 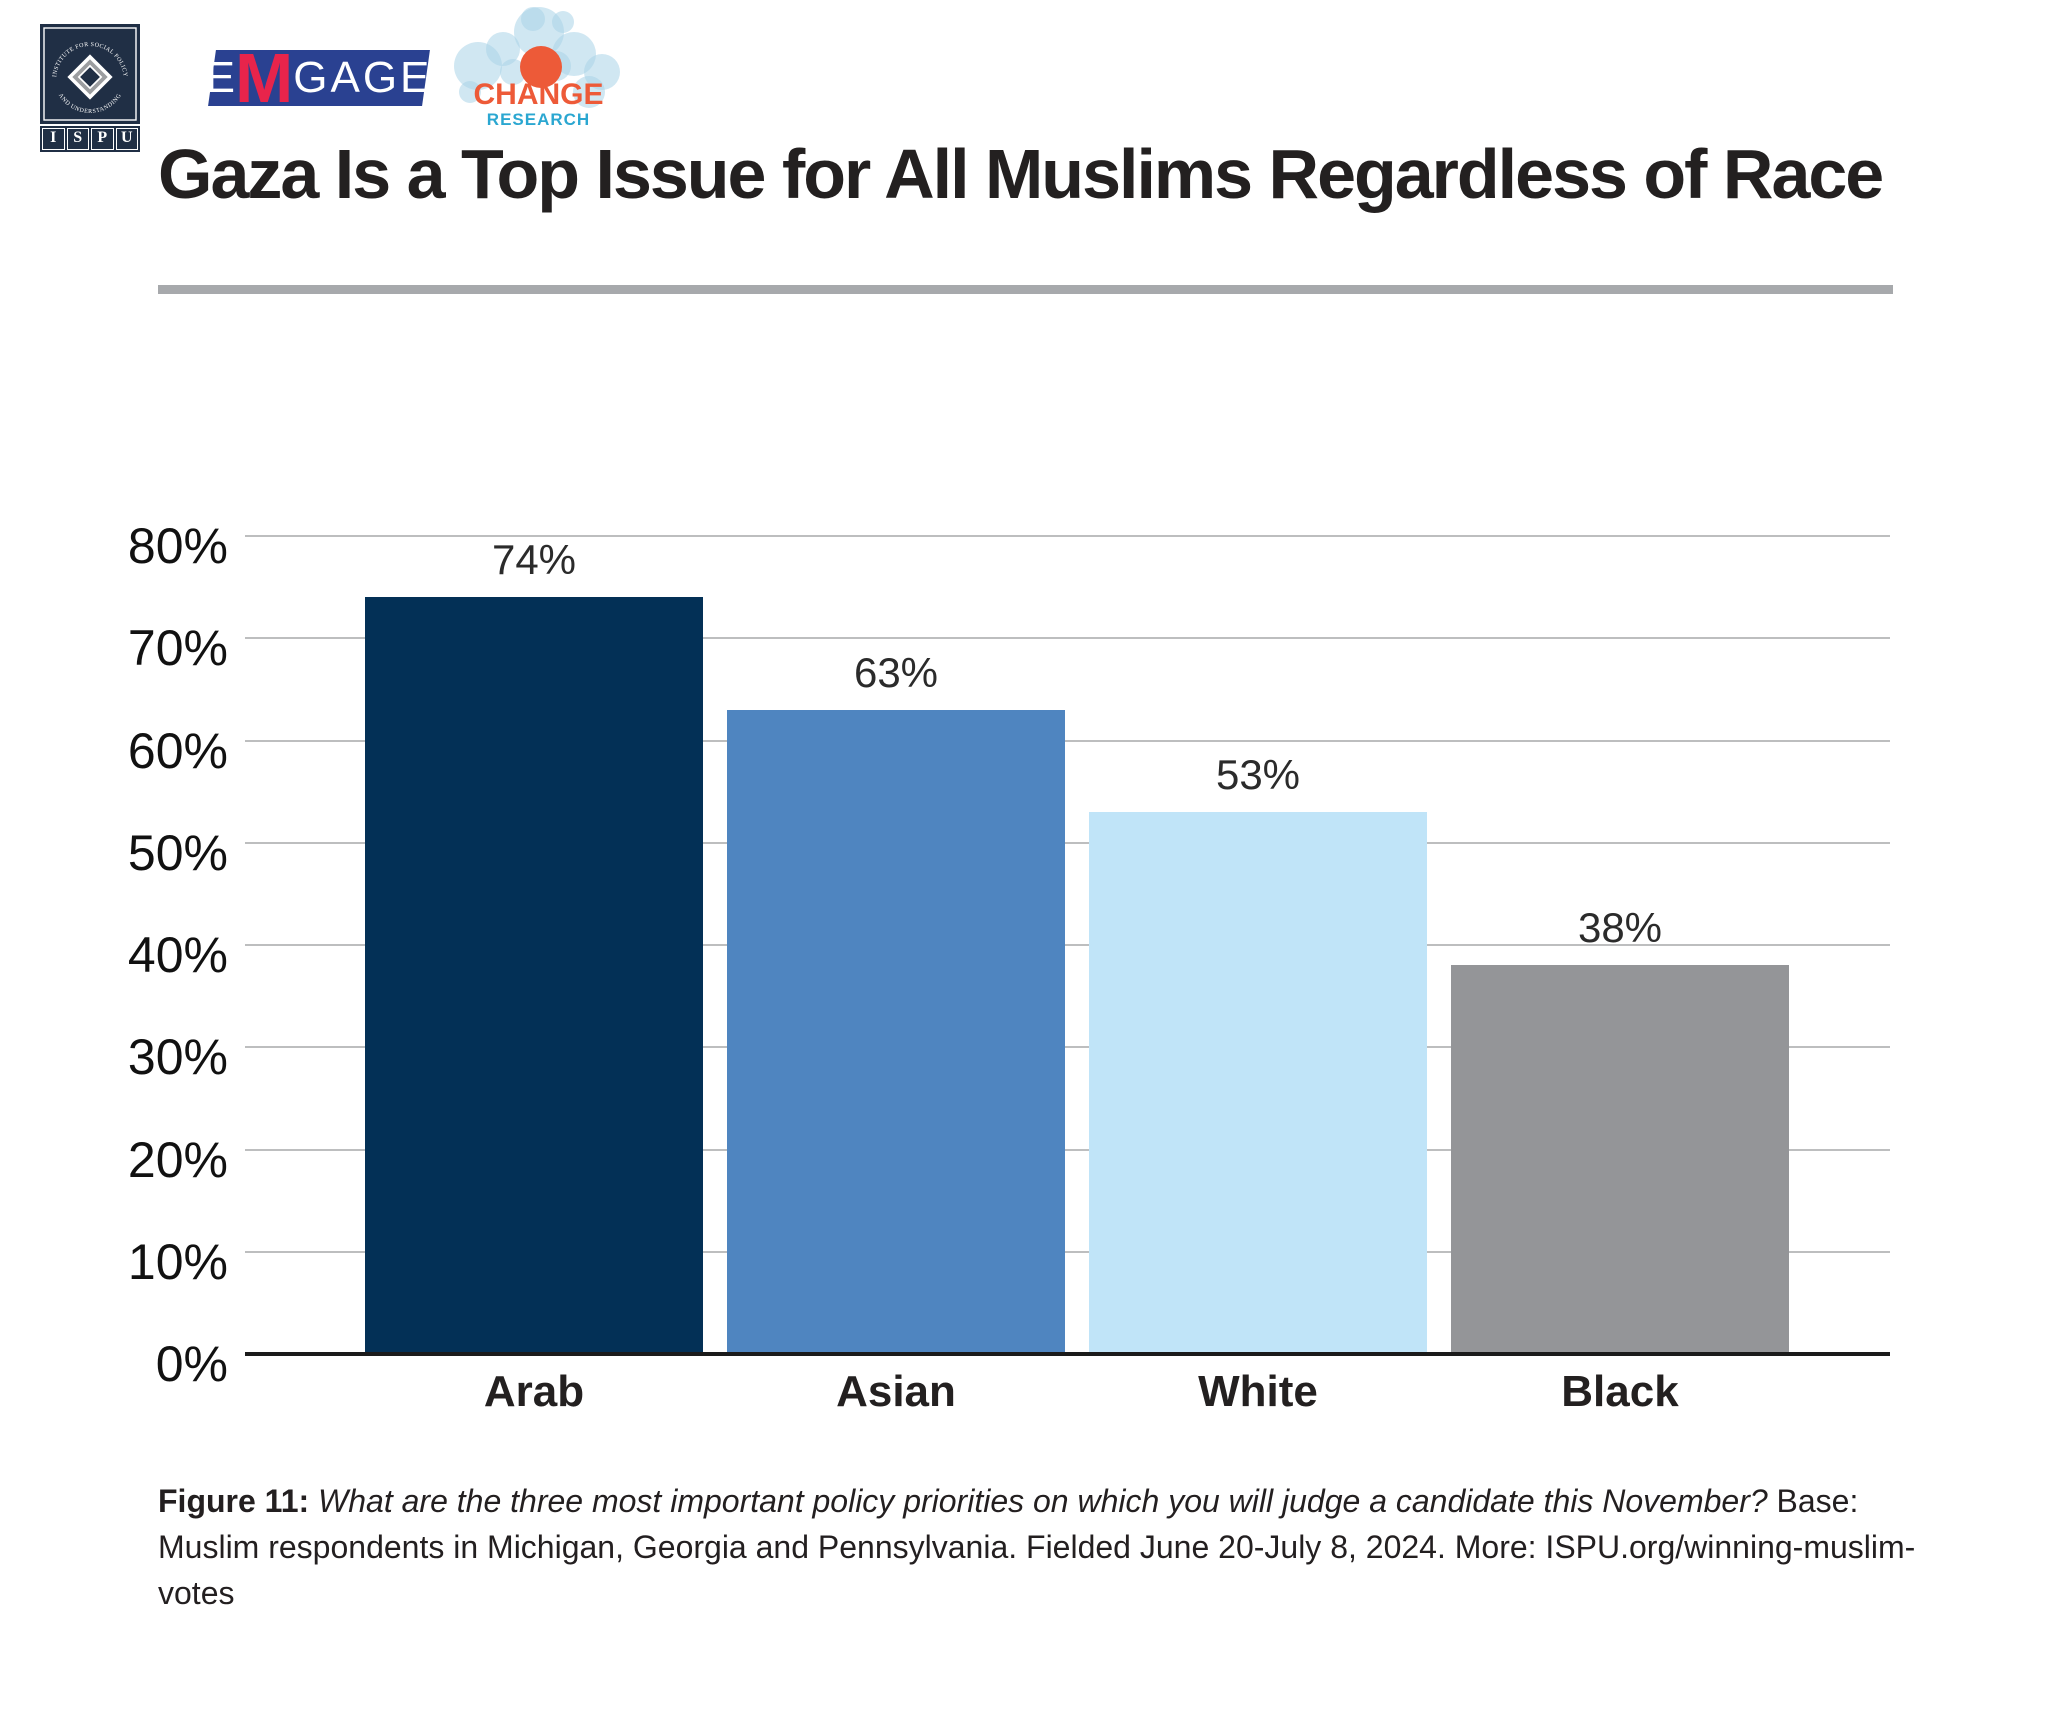 What do you see at coordinates (534, 1391) in the screenshot?
I see `x-axis-category-label: Arab` at bounding box center [534, 1391].